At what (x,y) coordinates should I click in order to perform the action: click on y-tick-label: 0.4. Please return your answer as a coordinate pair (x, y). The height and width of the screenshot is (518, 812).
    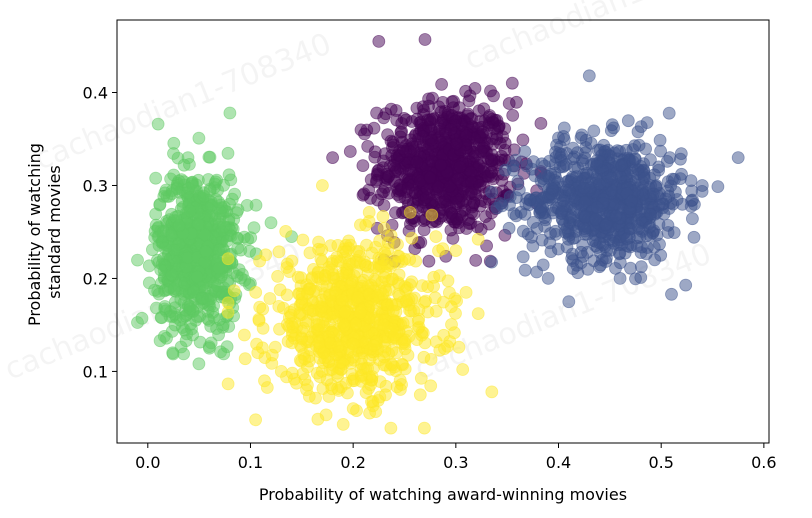
    Looking at the image, I should click on (95, 93).